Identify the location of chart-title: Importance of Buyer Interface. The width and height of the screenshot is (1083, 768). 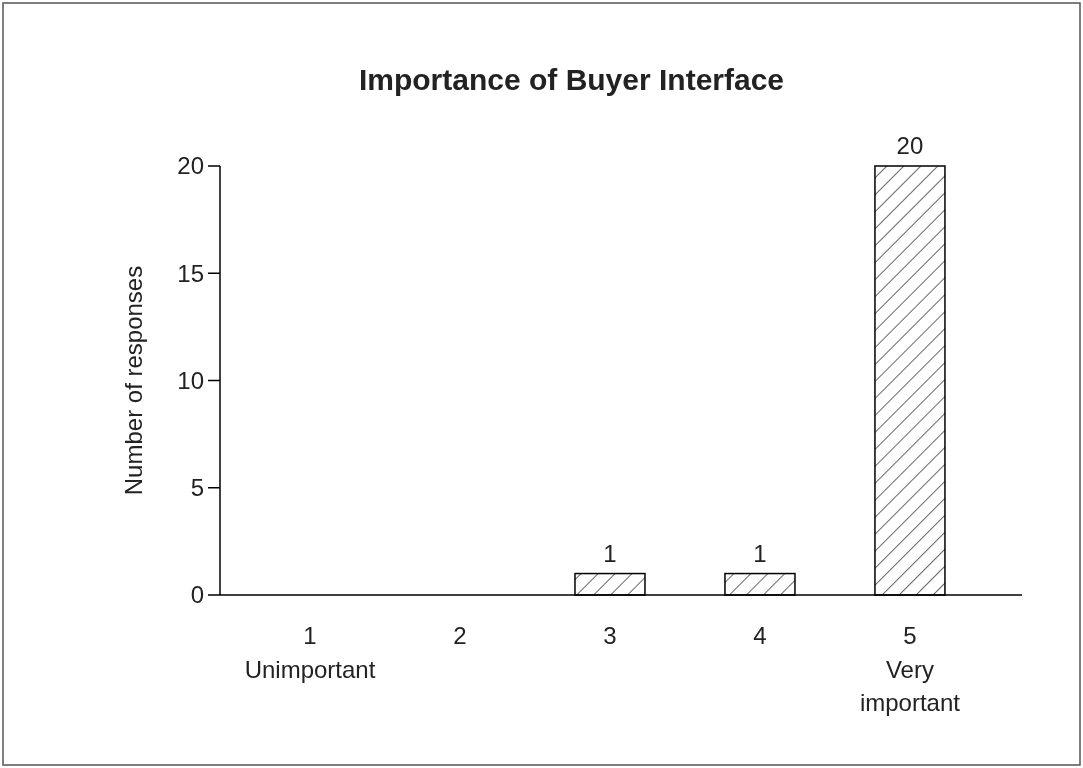
(571, 79).